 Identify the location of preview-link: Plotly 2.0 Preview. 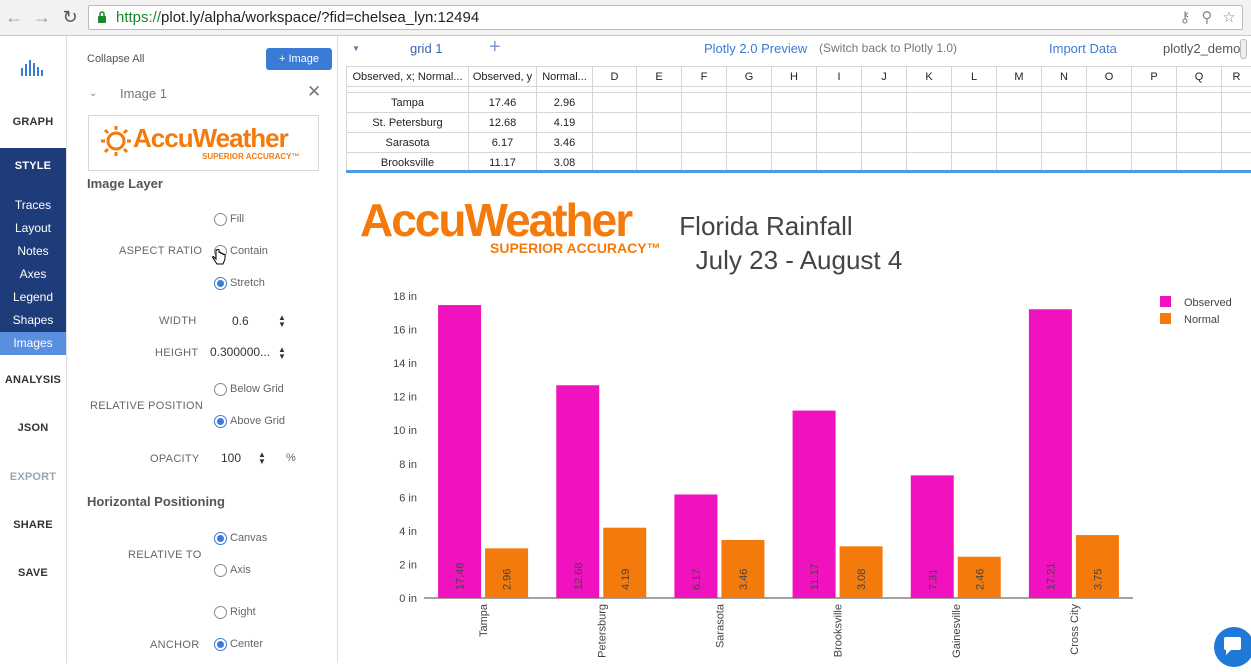
(755, 48).